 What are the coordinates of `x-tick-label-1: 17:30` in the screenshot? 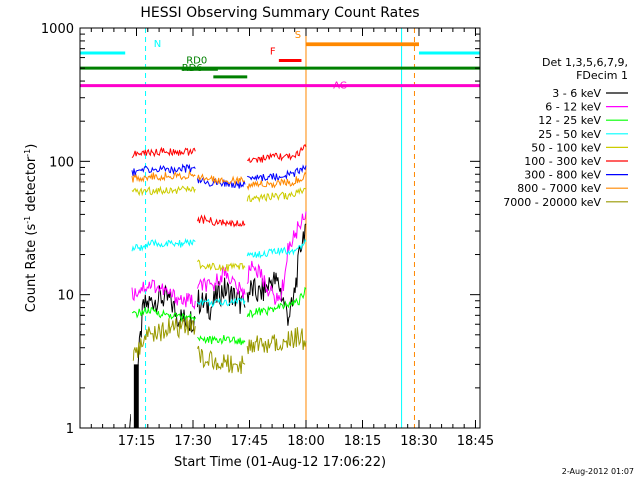 It's located at (192, 441).